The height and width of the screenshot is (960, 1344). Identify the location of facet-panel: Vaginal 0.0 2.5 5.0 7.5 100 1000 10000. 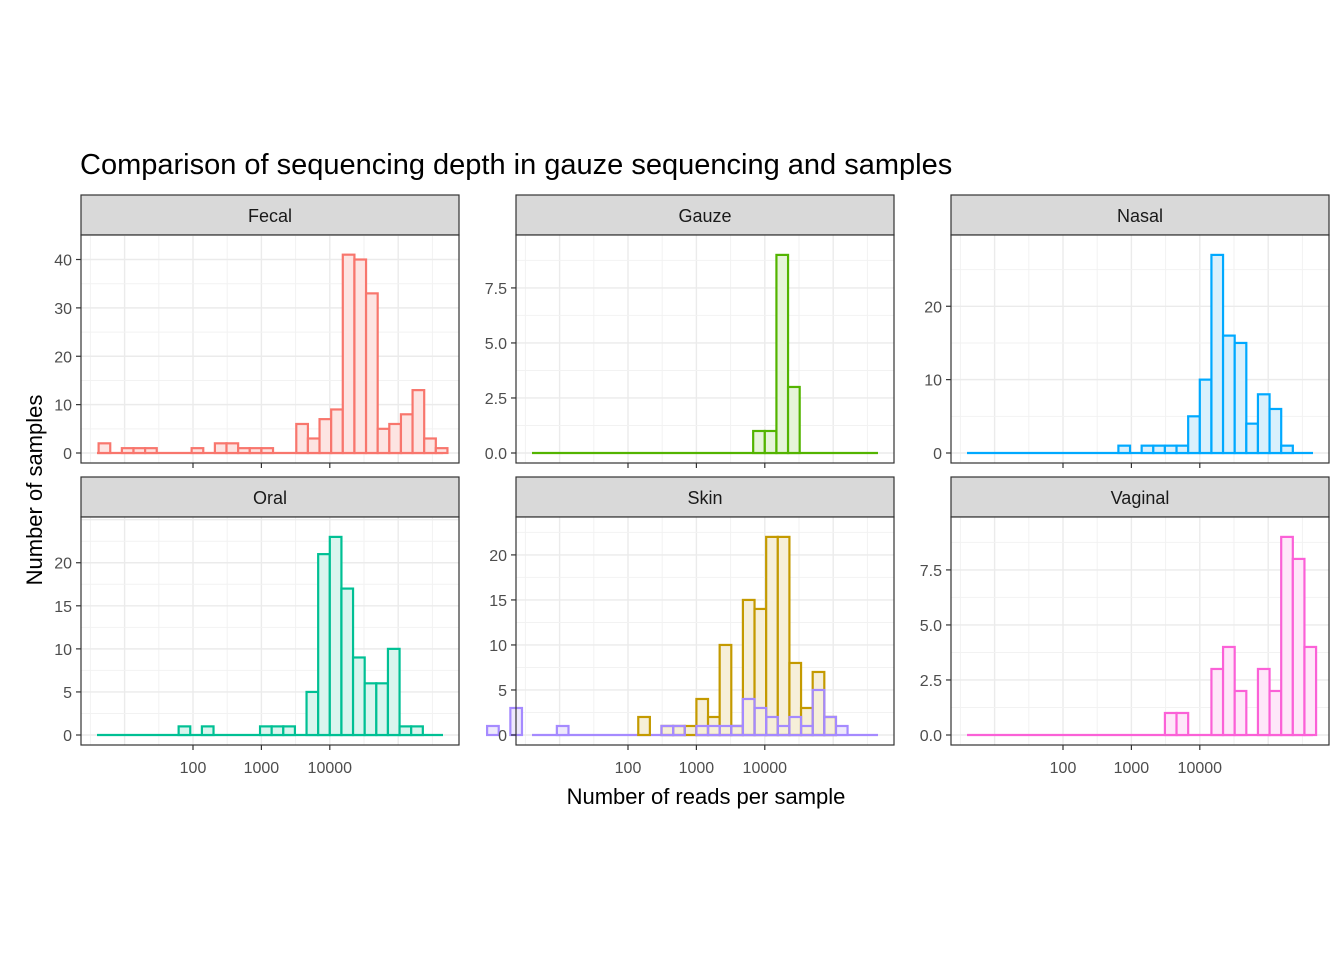
(1125, 626).